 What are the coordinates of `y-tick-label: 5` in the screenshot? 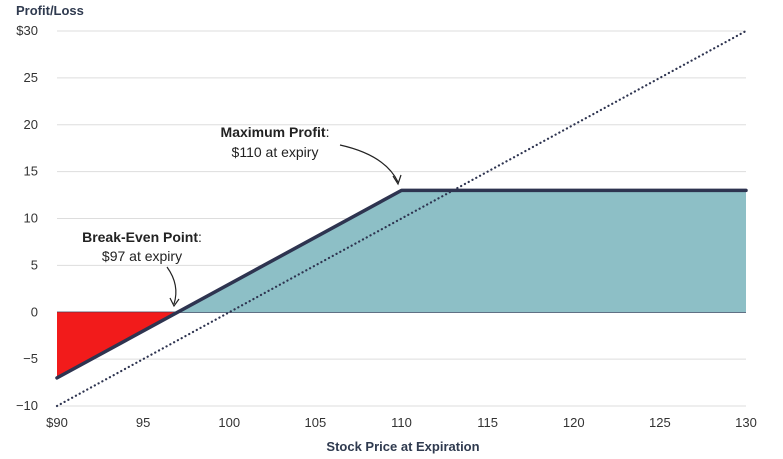 It's located at (34, 264).